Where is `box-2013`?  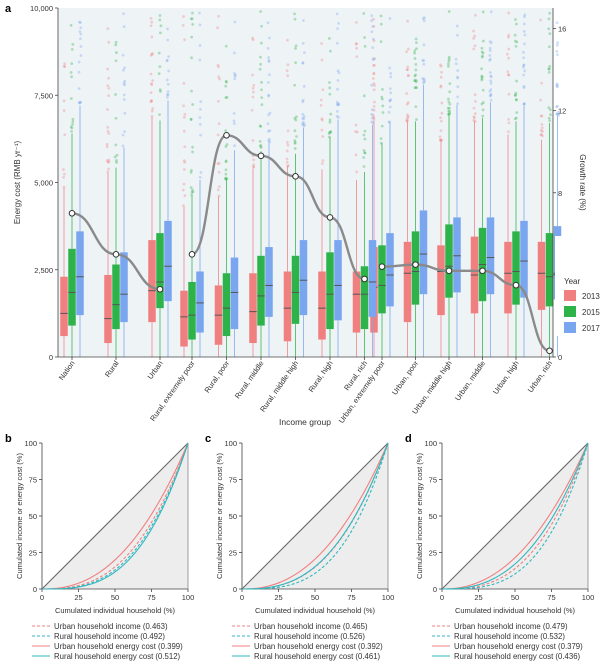
box-2013 is located at coordinates (184, 318).